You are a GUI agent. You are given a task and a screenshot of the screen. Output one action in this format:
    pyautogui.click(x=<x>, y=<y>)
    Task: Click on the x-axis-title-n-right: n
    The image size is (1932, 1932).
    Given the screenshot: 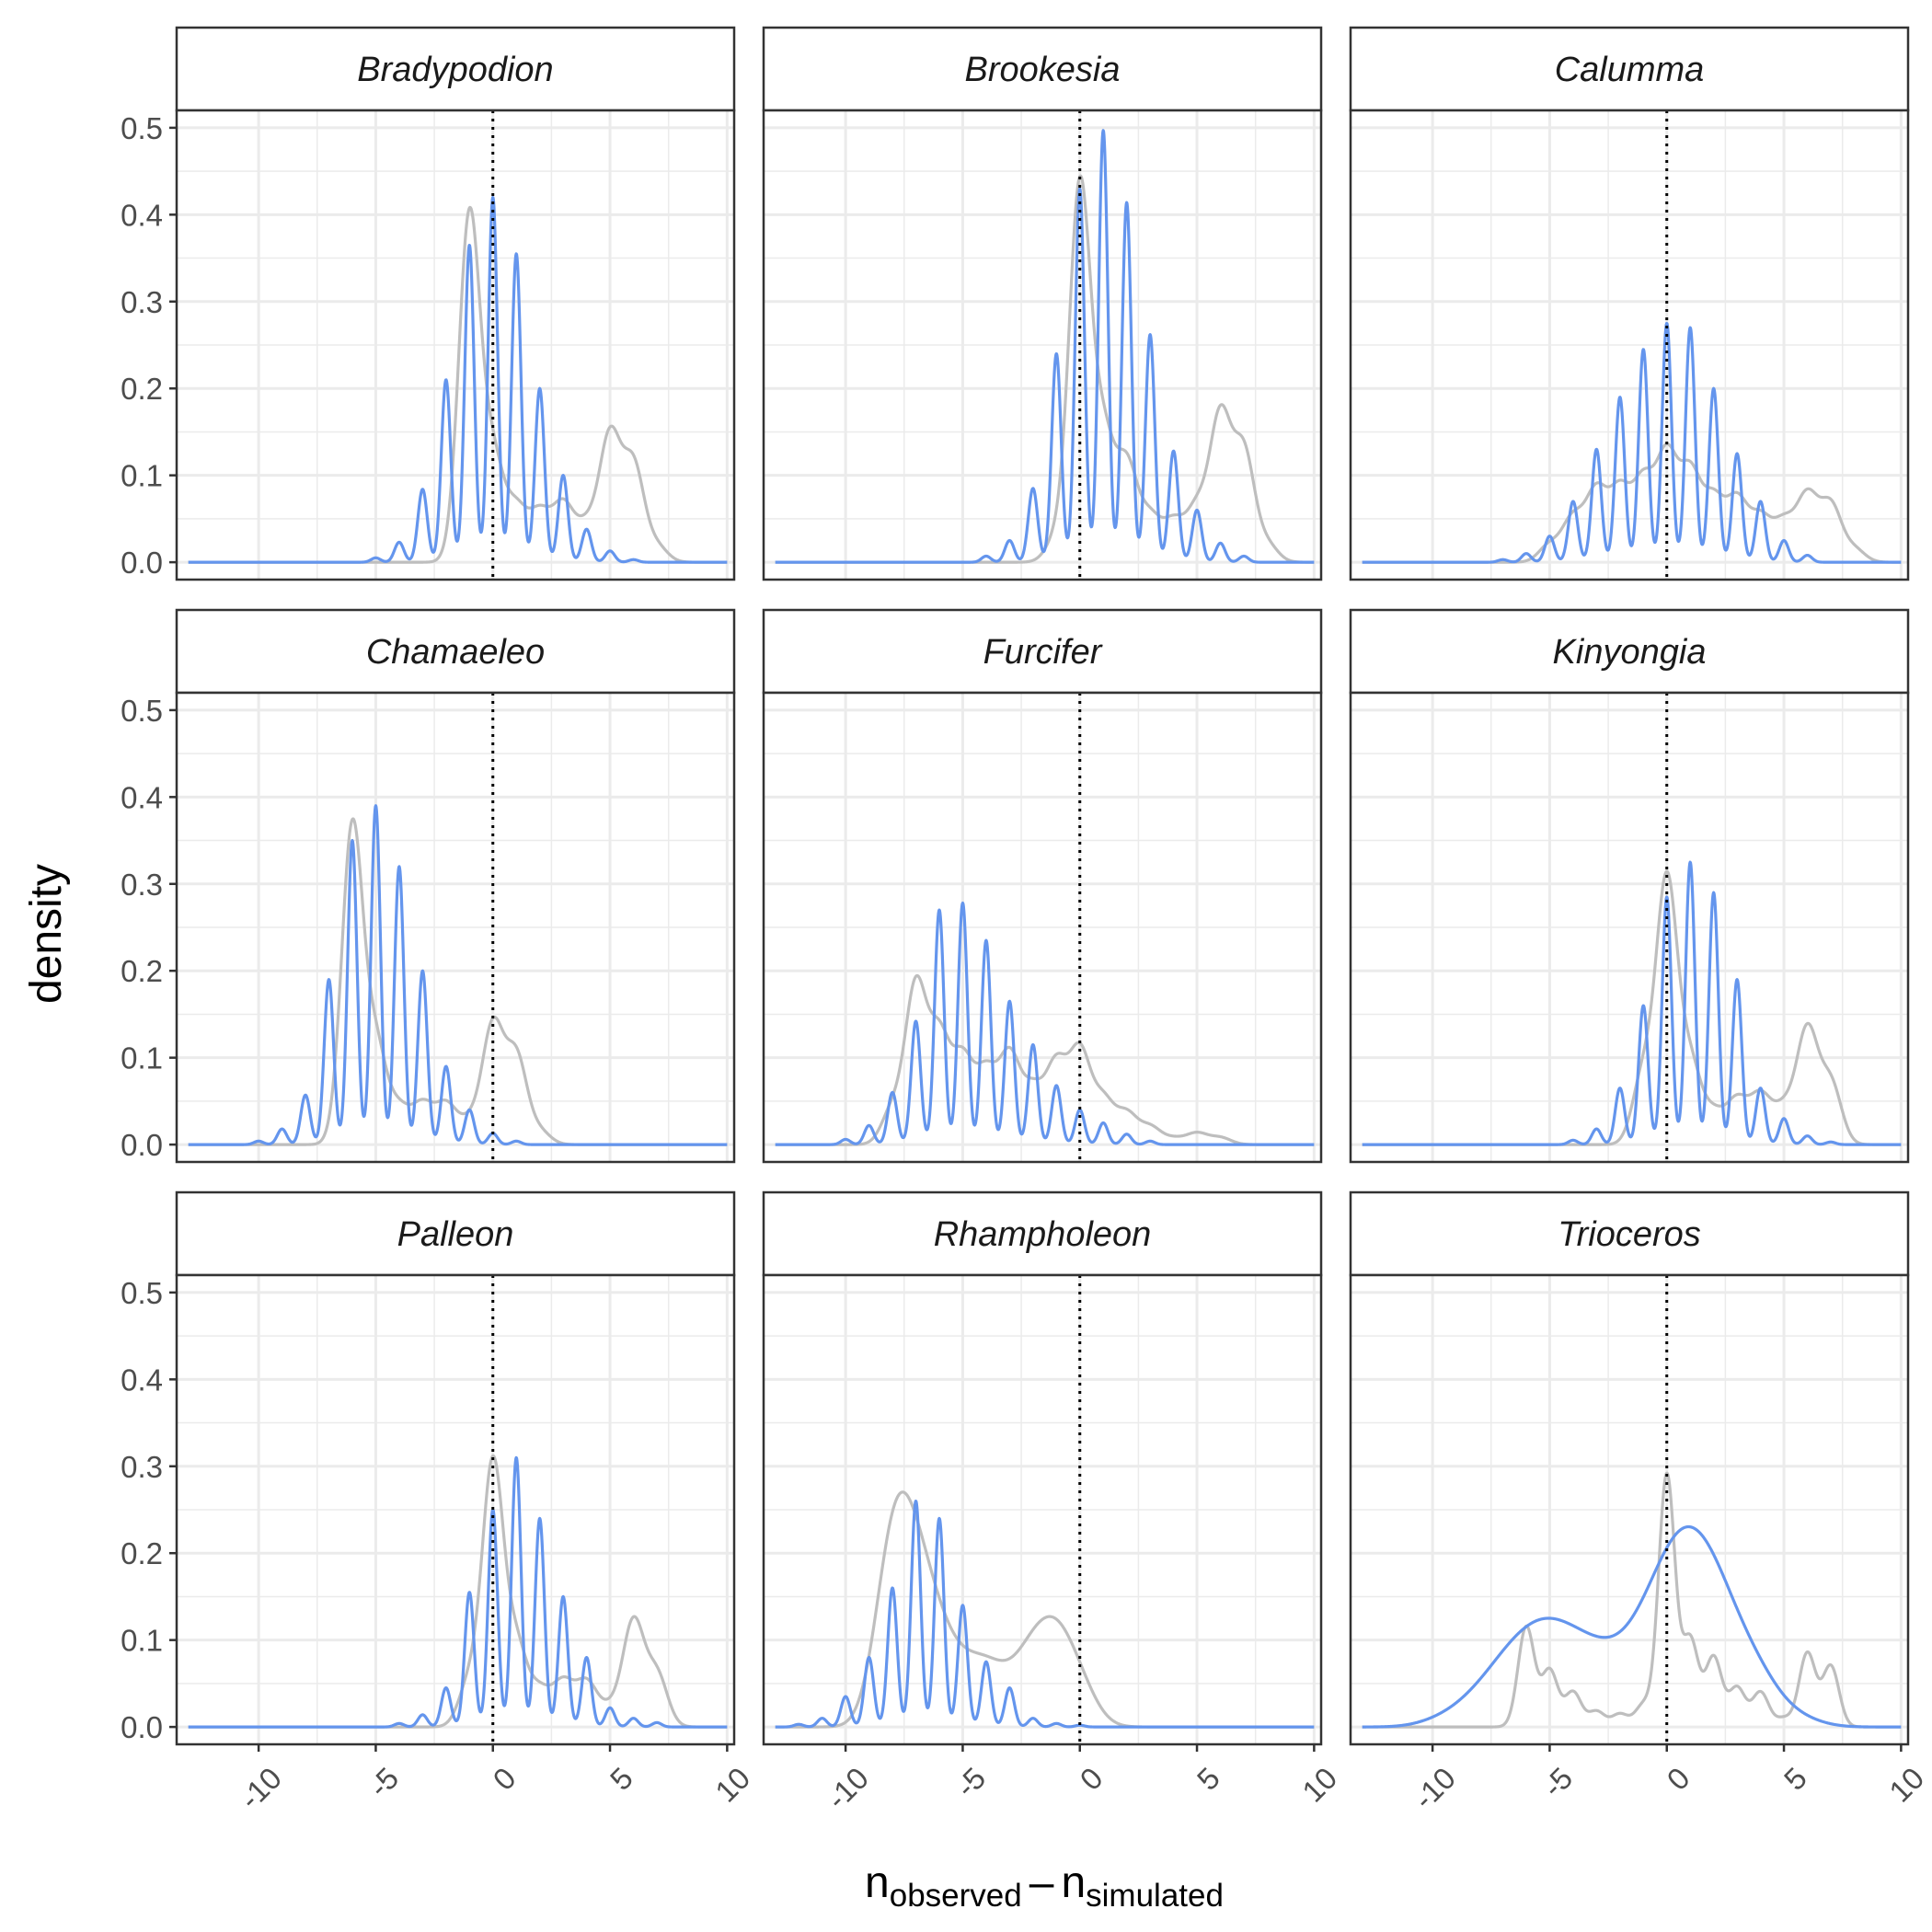 What is the action you would take?
    pyautogui.click(x=1073, y=1882)
    